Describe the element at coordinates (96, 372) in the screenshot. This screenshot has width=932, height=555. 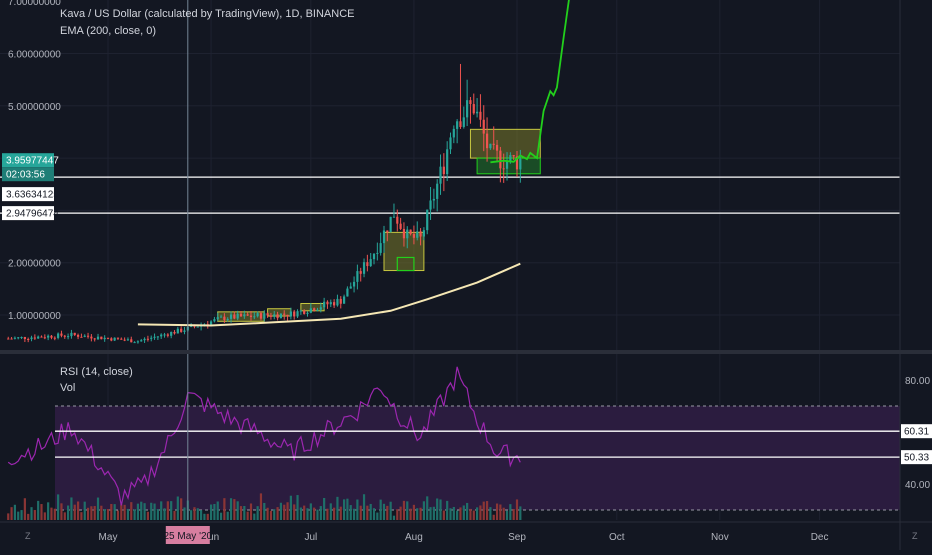
I see `rsi-legend: RSI (14, close)` at that location.